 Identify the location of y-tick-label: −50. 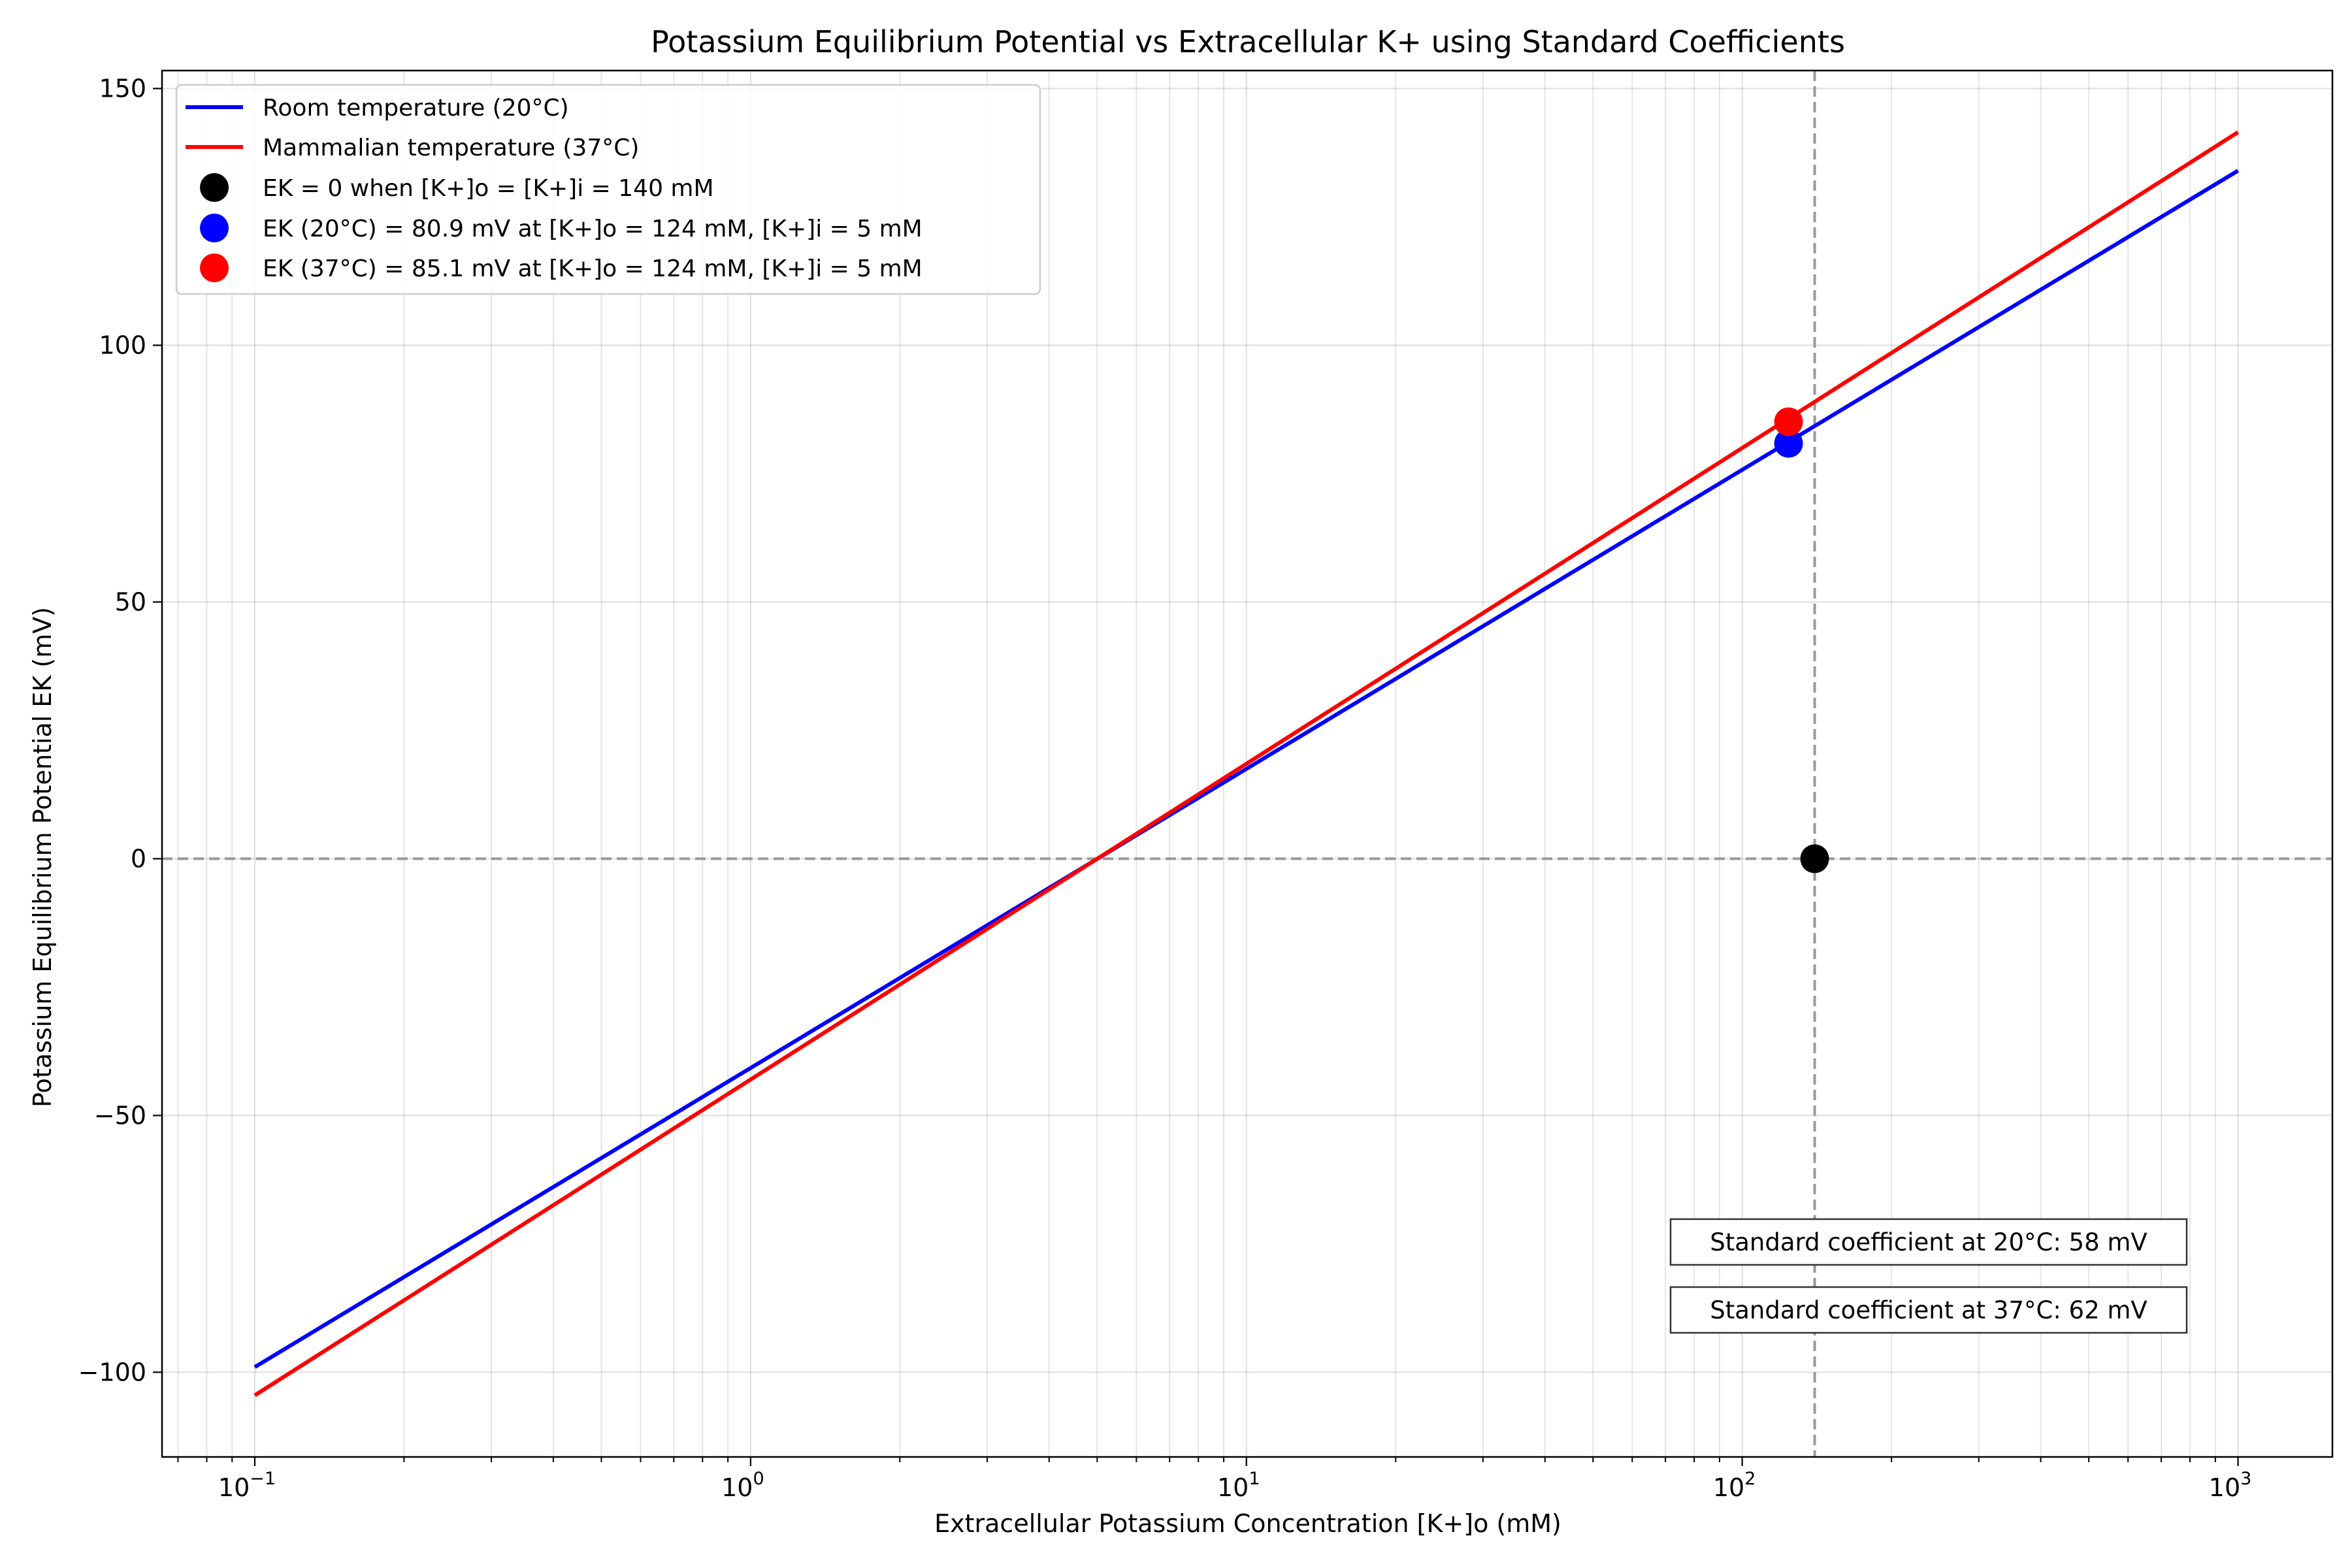
(120, 1115).